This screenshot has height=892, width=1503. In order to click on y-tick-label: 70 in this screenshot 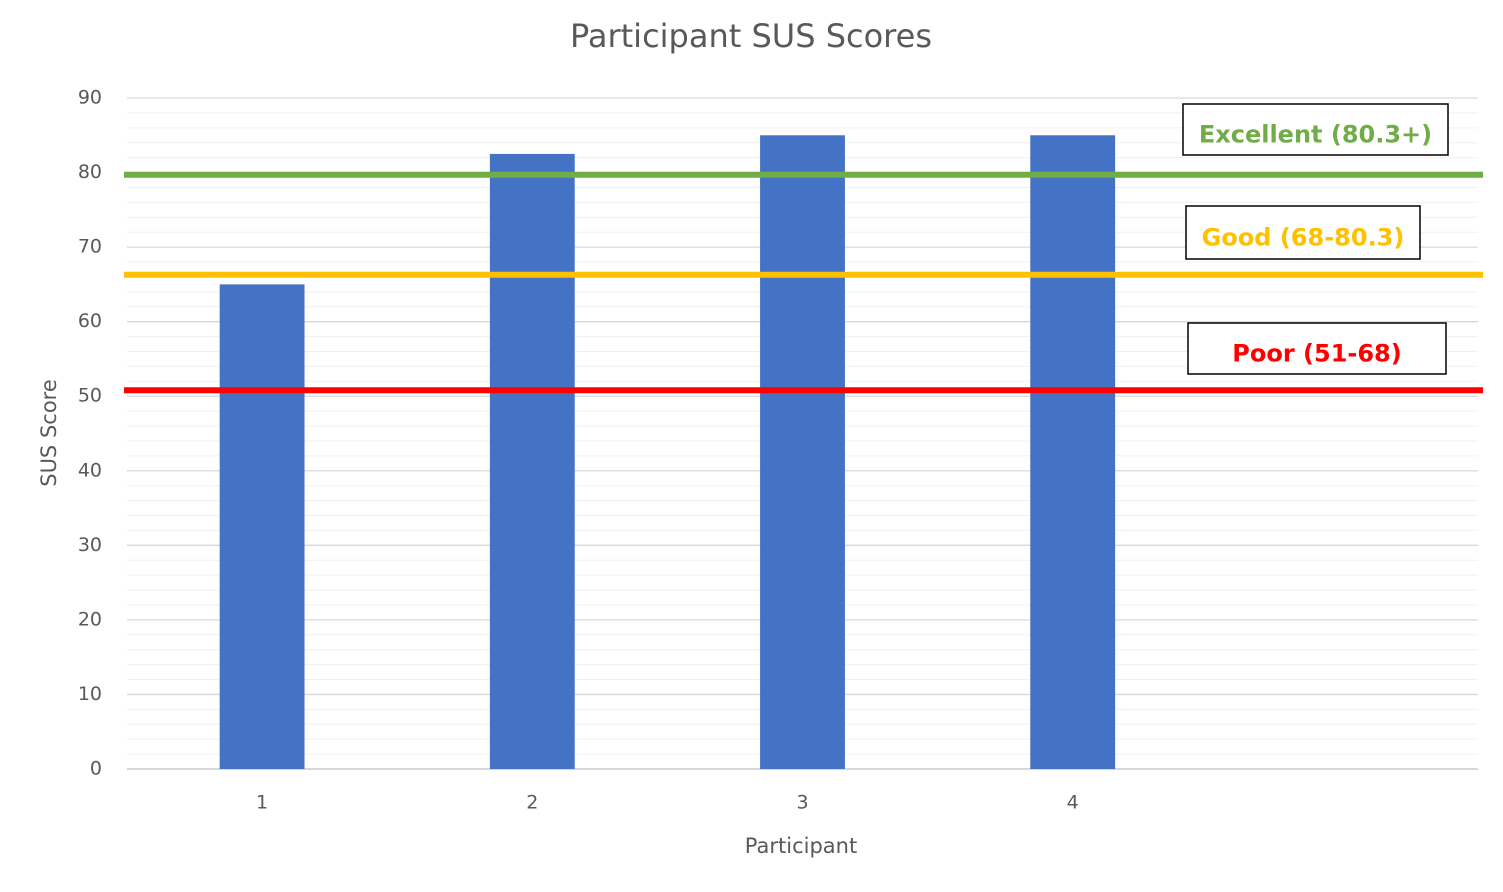, I will do `click(90, 247)`.